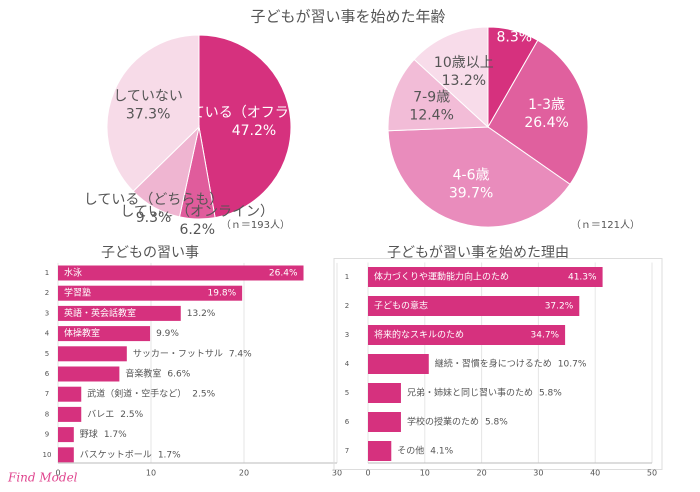  What do you see at coordinates (410, 451) in the screenshot?
I see `bar-label: その他` at bounding box center [410, 451].